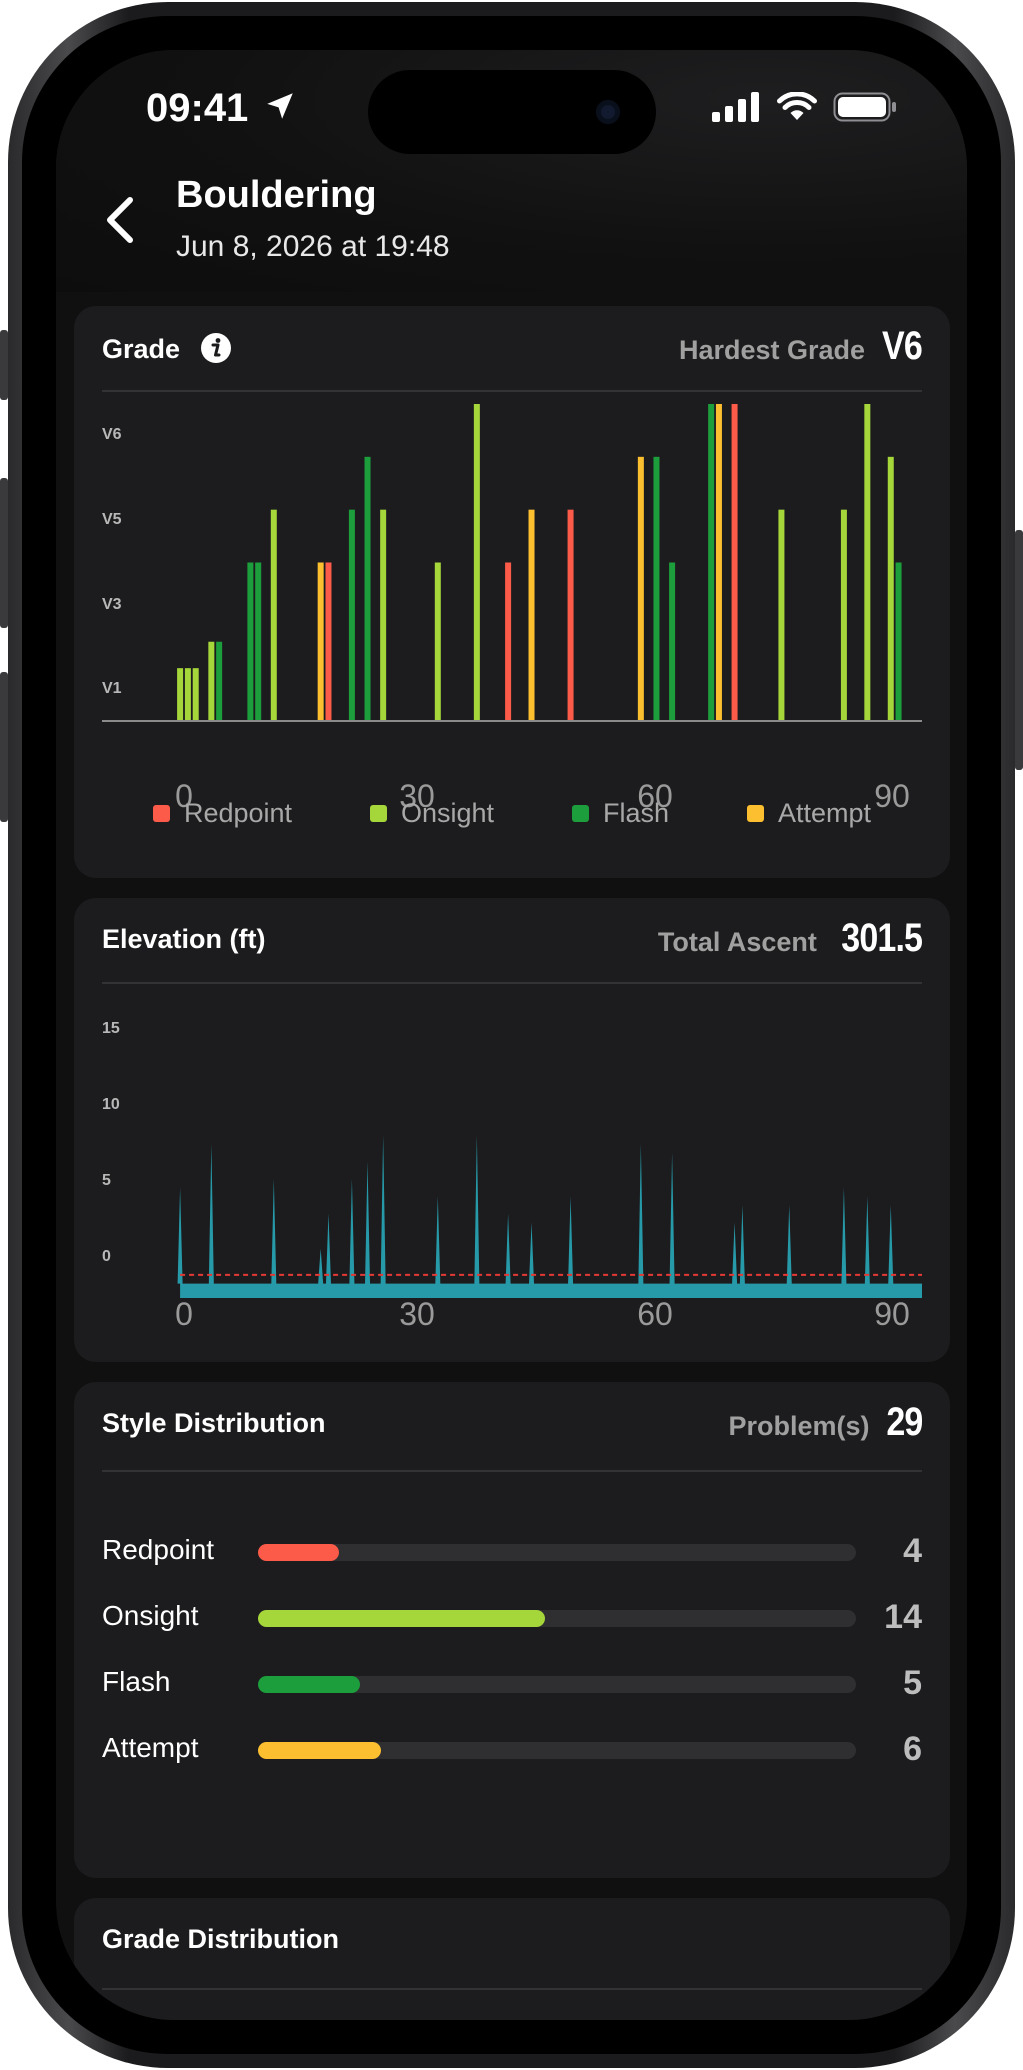 This screenshot has width=1023, height=2070. What do you see at coordinates (417, 1314) in the screenshot?
I see `elevation-x-tick: 30` at bounding box center [417, 1314].